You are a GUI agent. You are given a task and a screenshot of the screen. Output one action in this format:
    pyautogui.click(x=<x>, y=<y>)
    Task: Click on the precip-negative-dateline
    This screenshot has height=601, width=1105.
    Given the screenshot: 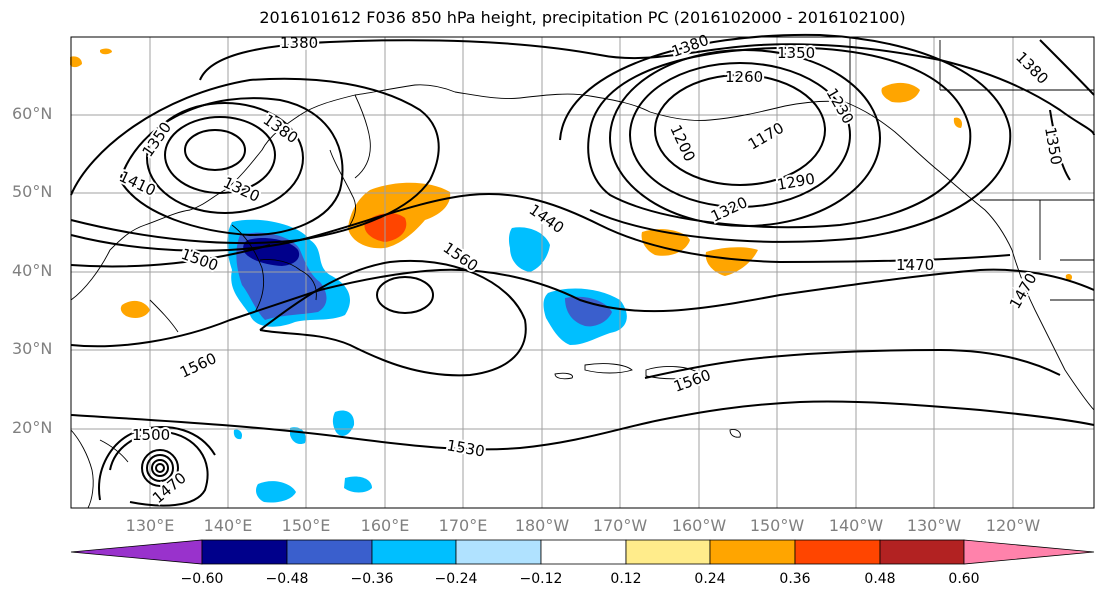 What is the action you would take?
    pyautogui.click(x=529, y=249)
    